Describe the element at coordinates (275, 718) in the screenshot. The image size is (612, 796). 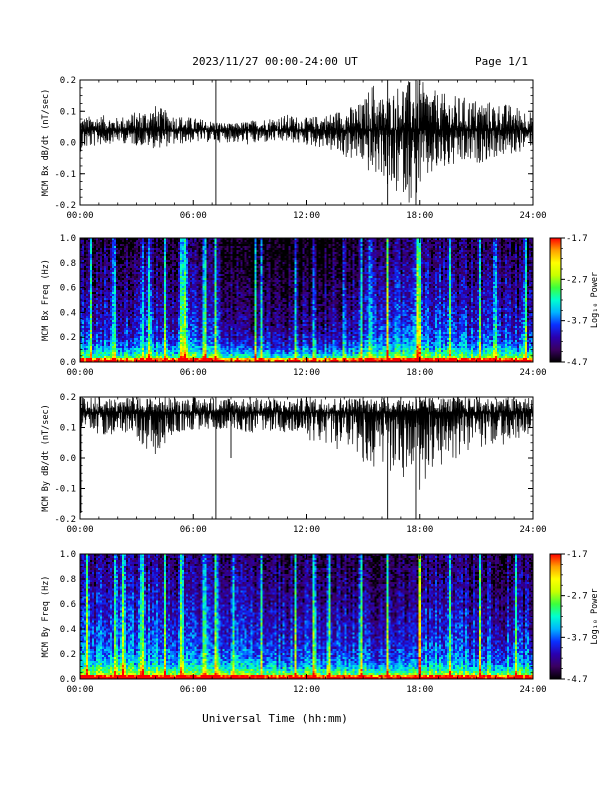
I see `x-axis-label: Universal Time (hh:mm)` at that location.